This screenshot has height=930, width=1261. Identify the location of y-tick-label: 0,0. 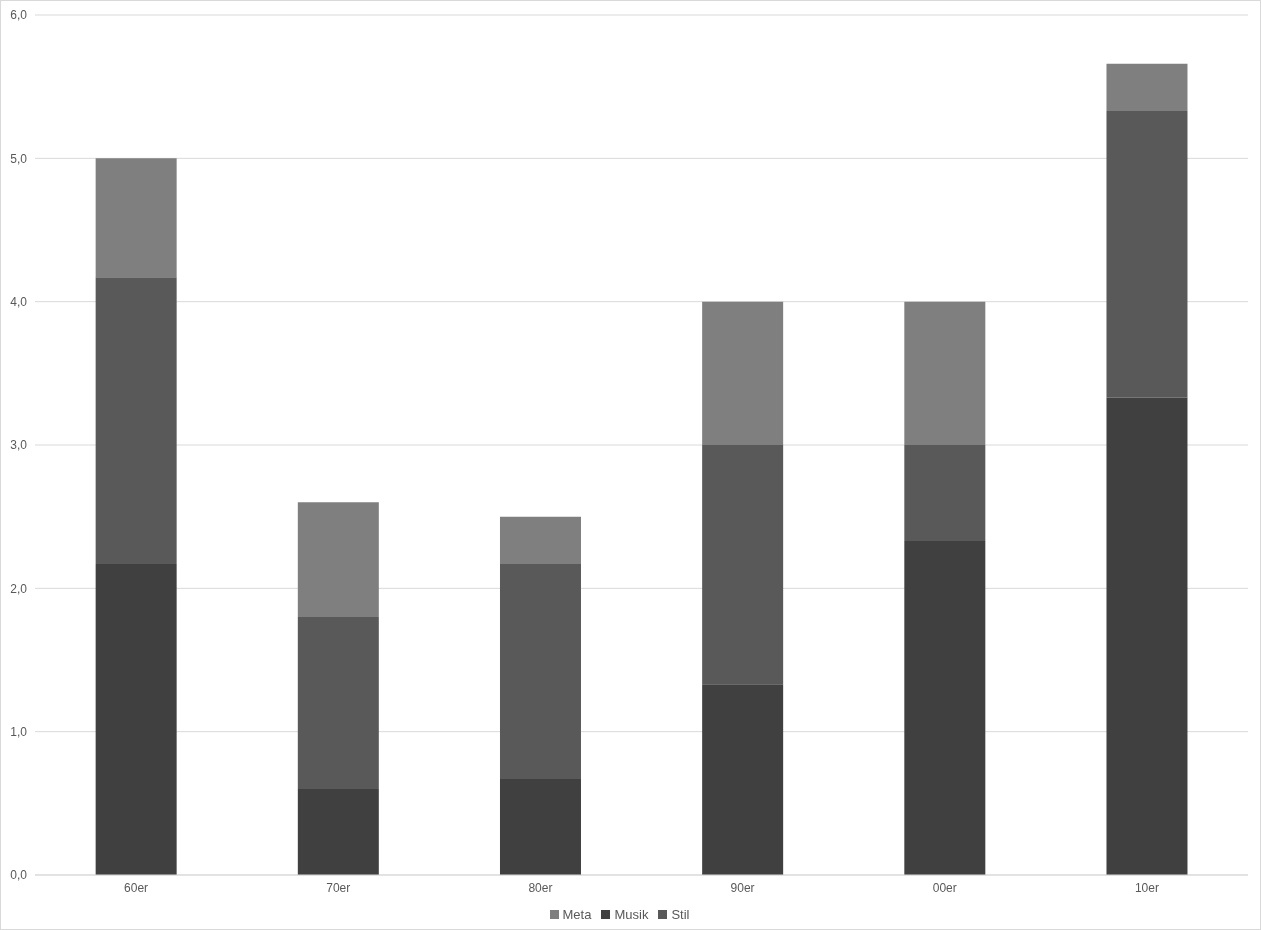
(19, 875).